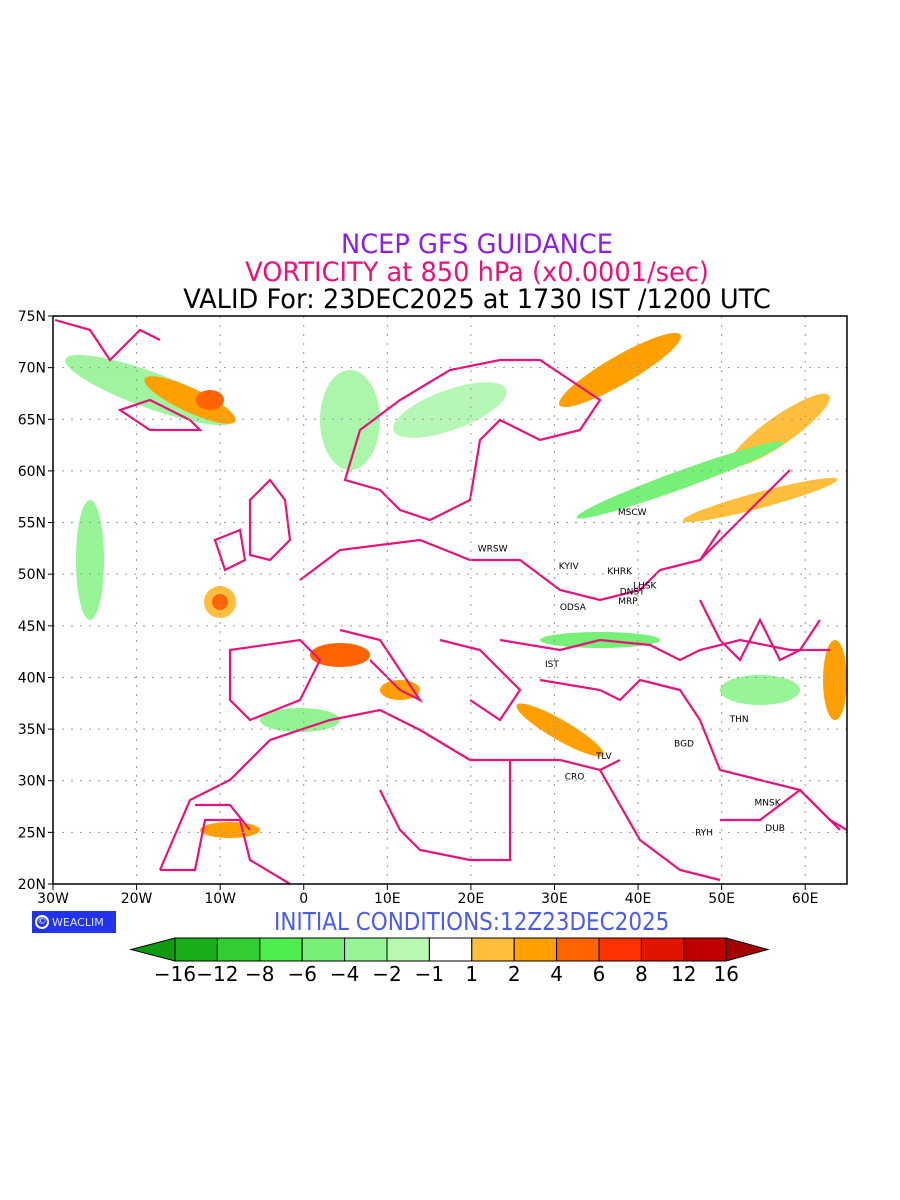 This screenshot has height=1200, width=900. What do you see at coordinates (683, 974) in the screenshot?
I see `colorbar-label: 12` at bounding box center [683, 974].